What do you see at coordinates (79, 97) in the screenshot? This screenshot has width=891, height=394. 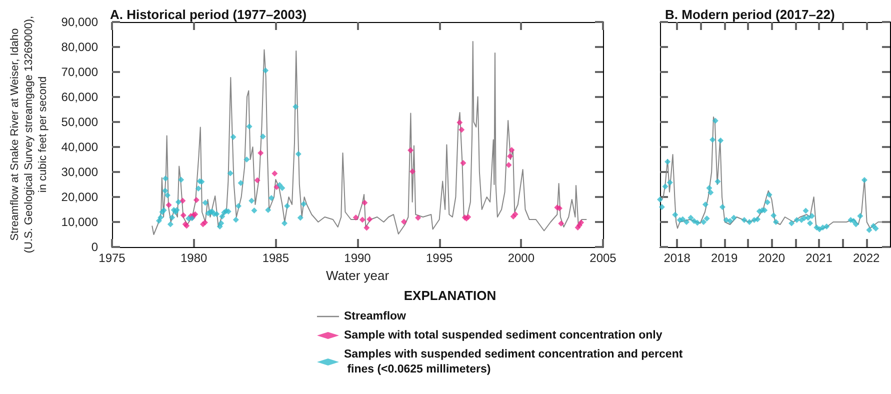 I see `y-tick-label: 60,000` at bounding box center [79, 97].